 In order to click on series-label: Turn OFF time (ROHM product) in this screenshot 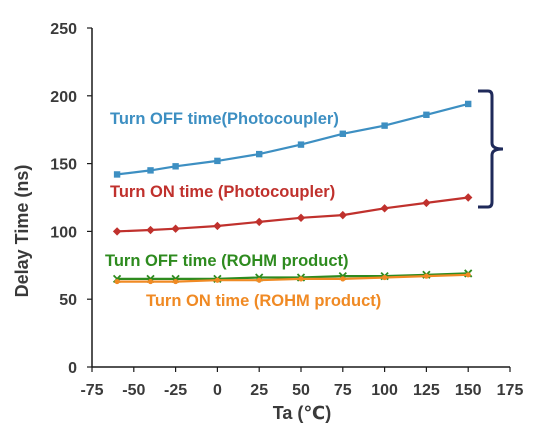, I will do `click(227, 261)`.